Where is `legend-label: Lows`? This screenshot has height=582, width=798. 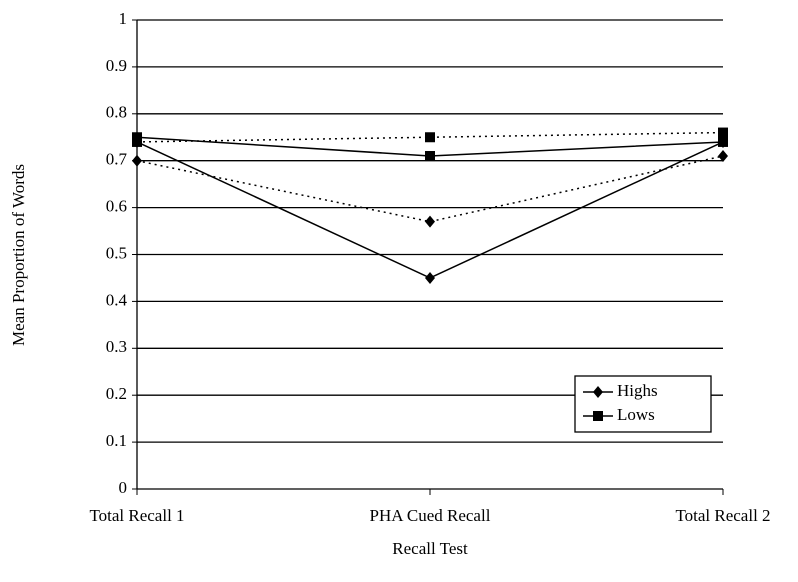
legend-label: Lows is located at coordinates (636, 414).